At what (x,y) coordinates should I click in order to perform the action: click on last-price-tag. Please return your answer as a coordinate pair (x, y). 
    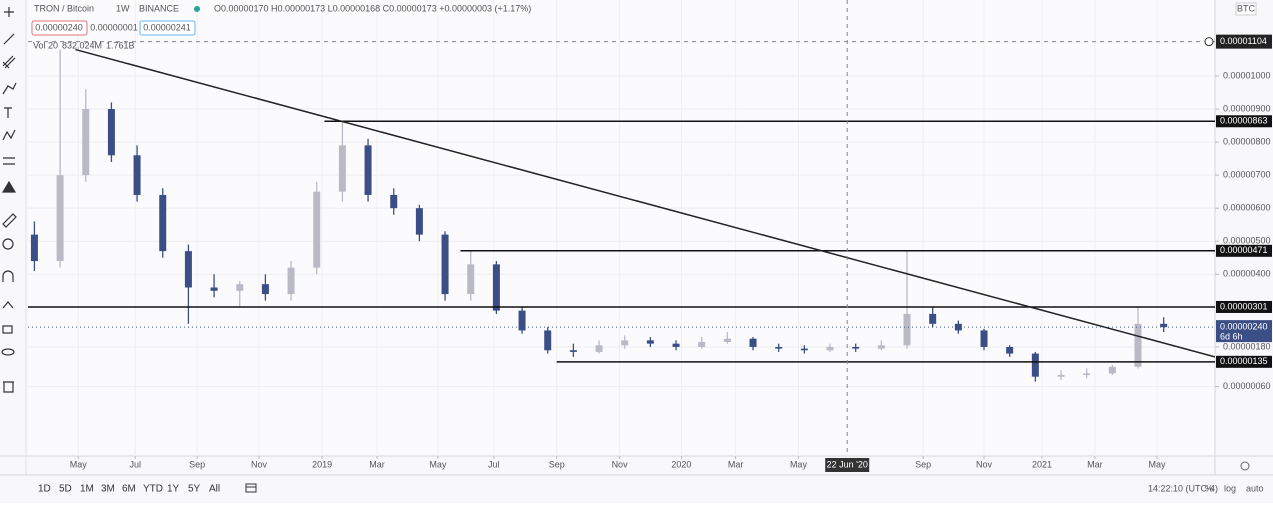
    Looking at the image, I should click on (1244, 331).